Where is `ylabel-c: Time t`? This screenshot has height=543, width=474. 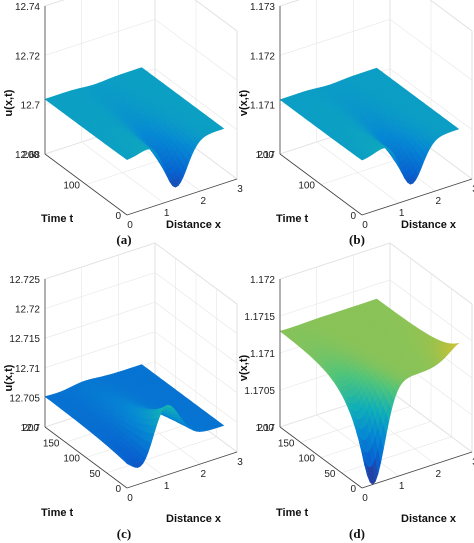 ylabel-c: Time t is located at coordinates (57, 513).